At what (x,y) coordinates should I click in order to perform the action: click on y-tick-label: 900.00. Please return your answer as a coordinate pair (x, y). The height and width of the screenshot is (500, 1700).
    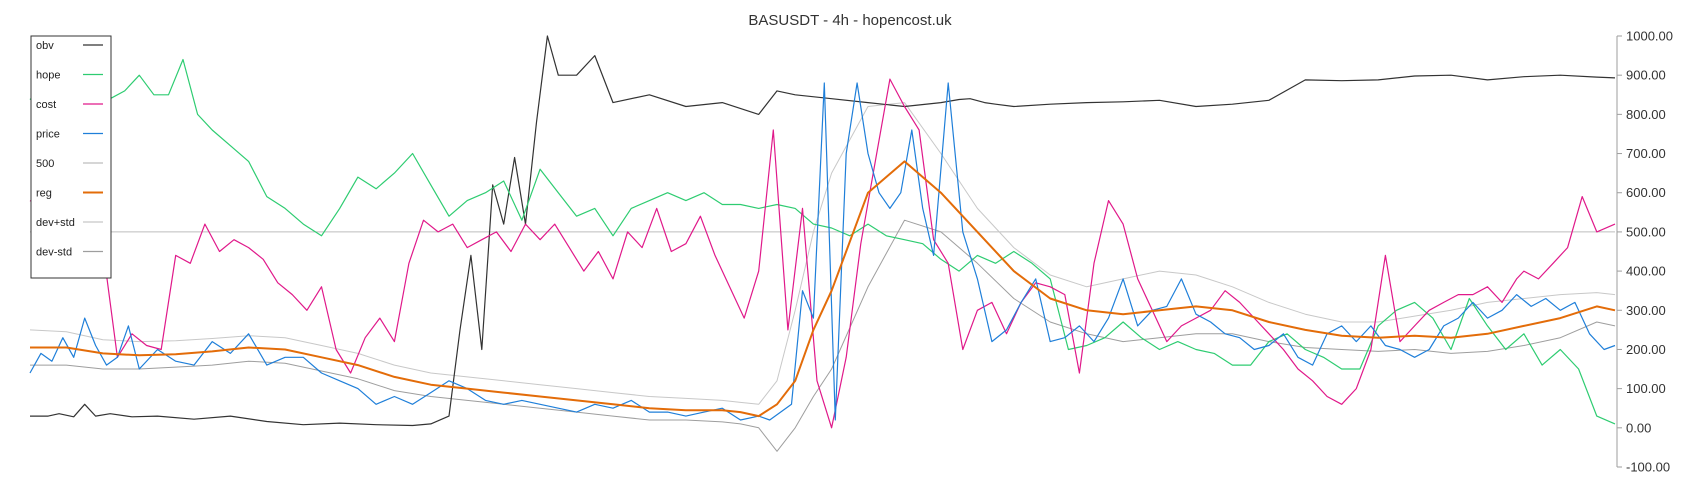
    Looking at the image, I should click on (1646, 75).